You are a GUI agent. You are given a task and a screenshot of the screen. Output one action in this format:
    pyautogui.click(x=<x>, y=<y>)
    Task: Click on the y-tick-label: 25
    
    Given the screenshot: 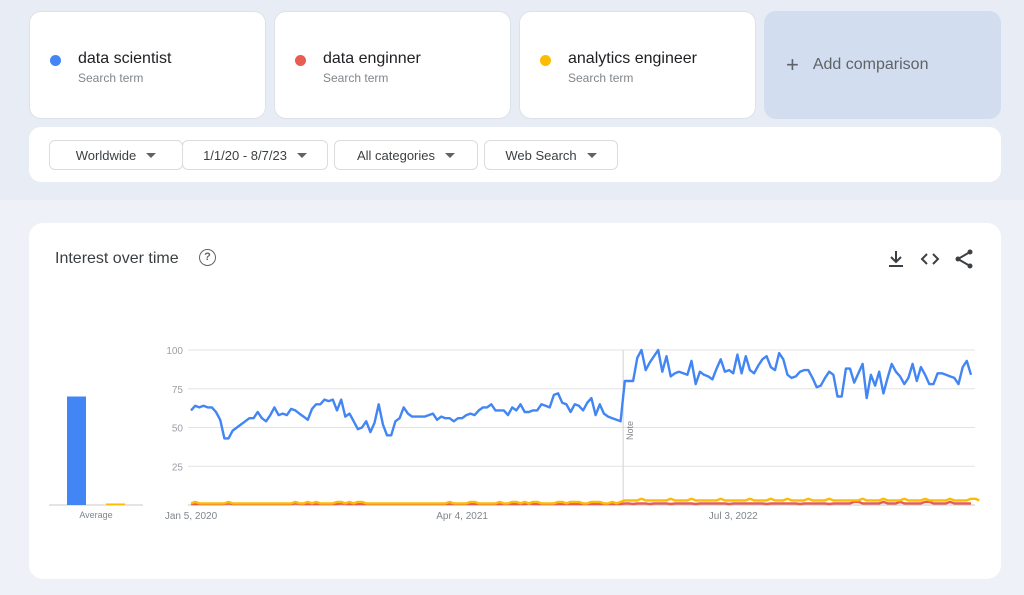 What is the action you would take?
    pyautogui.click(x=178, y=467)
    